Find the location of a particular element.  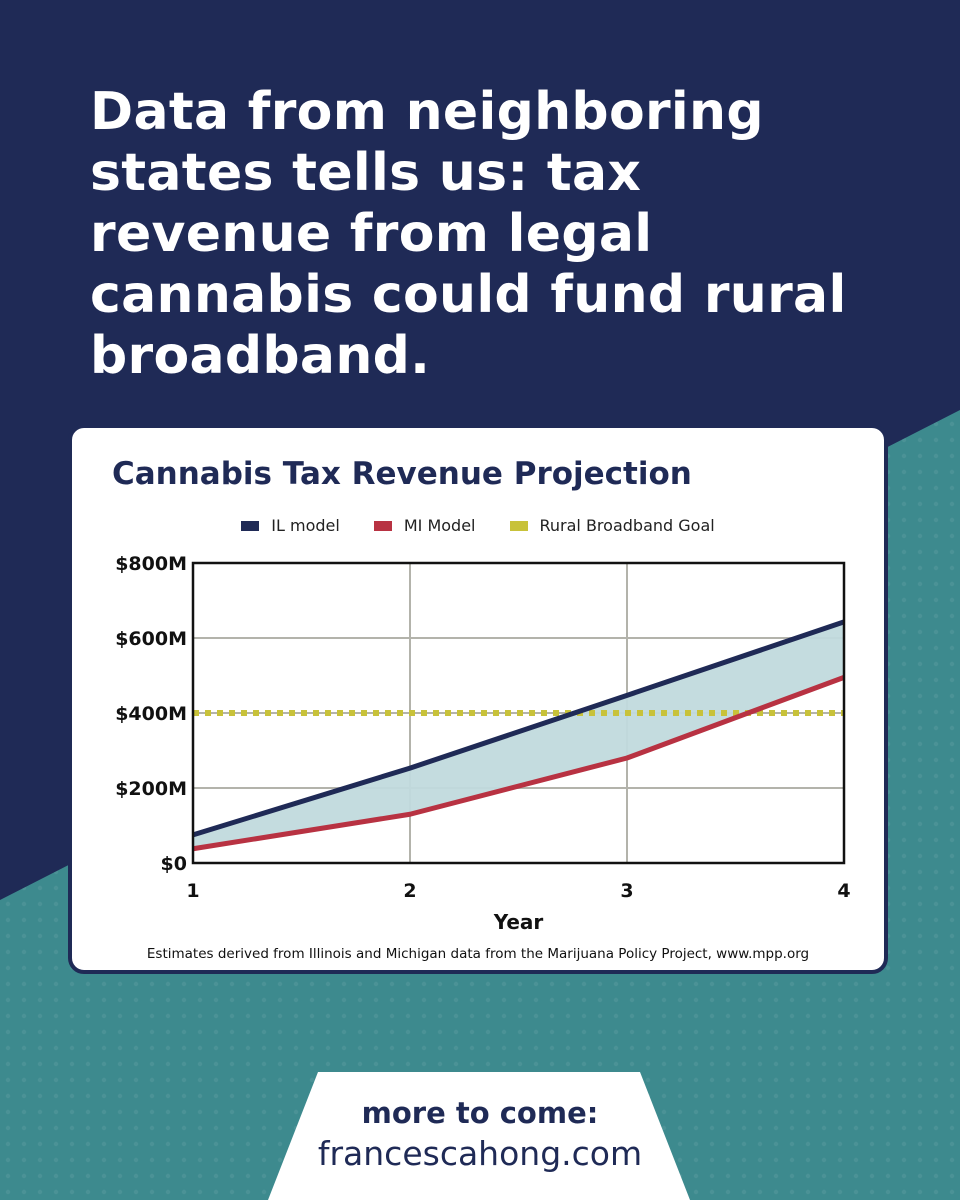

legend-label-mi: MI Model is located at coordinates (439, 525).